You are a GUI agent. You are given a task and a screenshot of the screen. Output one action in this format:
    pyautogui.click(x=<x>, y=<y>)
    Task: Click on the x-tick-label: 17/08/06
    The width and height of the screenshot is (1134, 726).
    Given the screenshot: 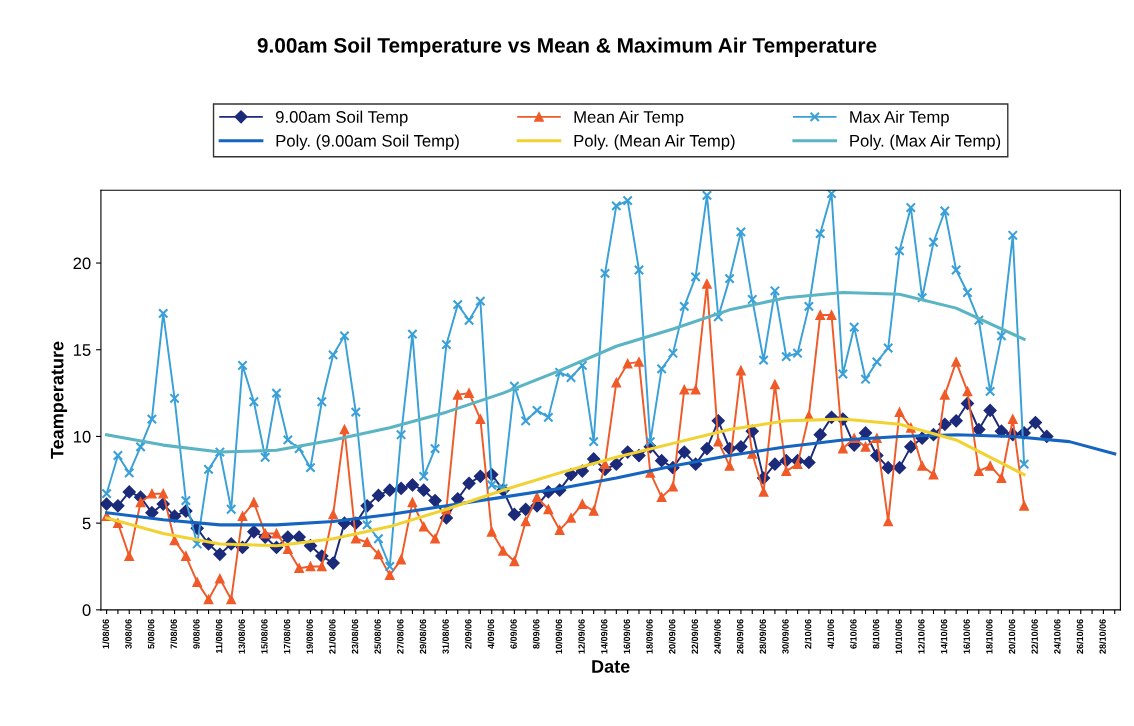 What is the action you would take?
    pyautogui.click(x=287, y=636)
    